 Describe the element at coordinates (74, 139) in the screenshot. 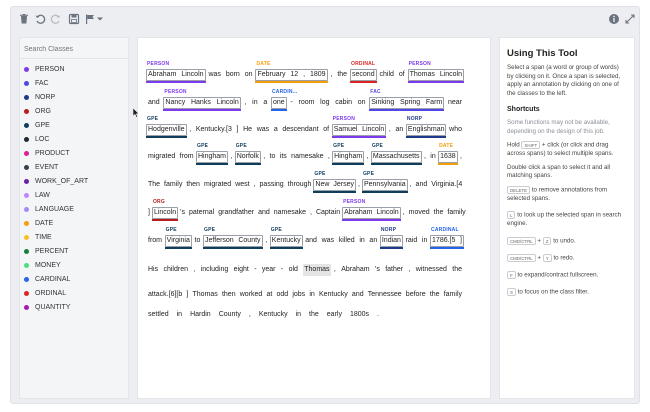

I see `class-item-loc: LOC` at that location.